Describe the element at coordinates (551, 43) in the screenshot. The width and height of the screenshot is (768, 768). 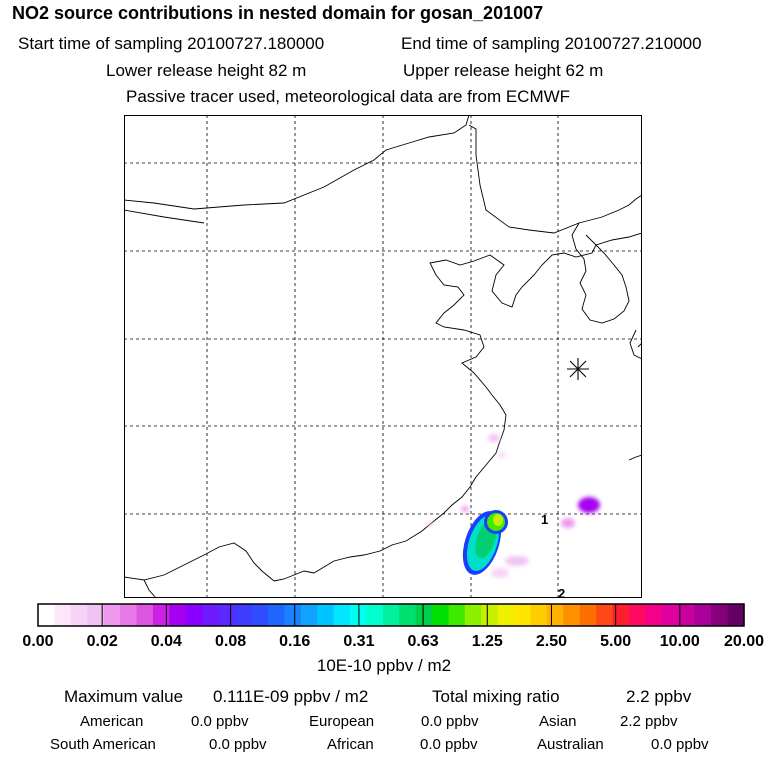
I see `end-time: End time of sampling 20100727.210000` at that location.